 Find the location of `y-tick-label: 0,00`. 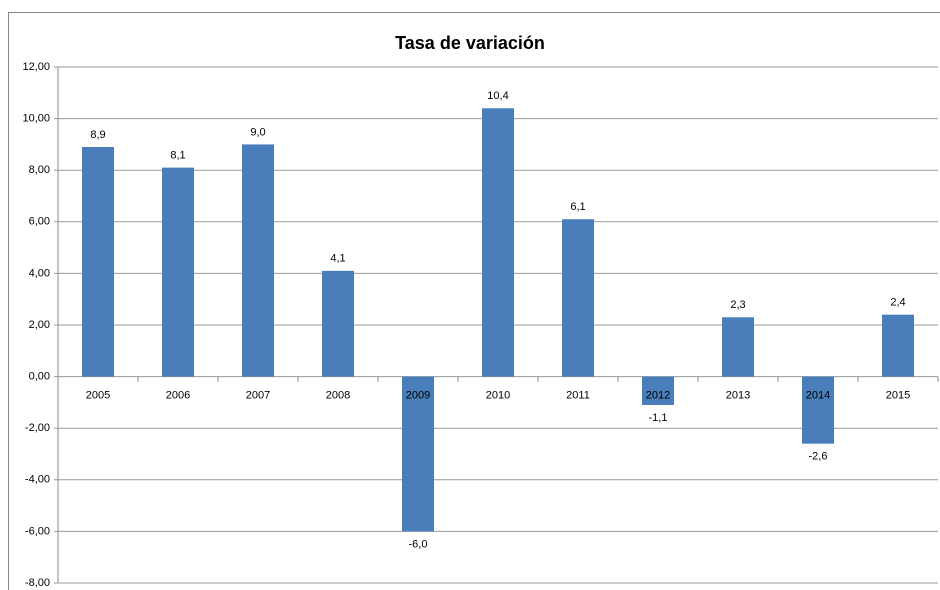

y-tick-label: 0,00 is located at coordinates (39, 377).